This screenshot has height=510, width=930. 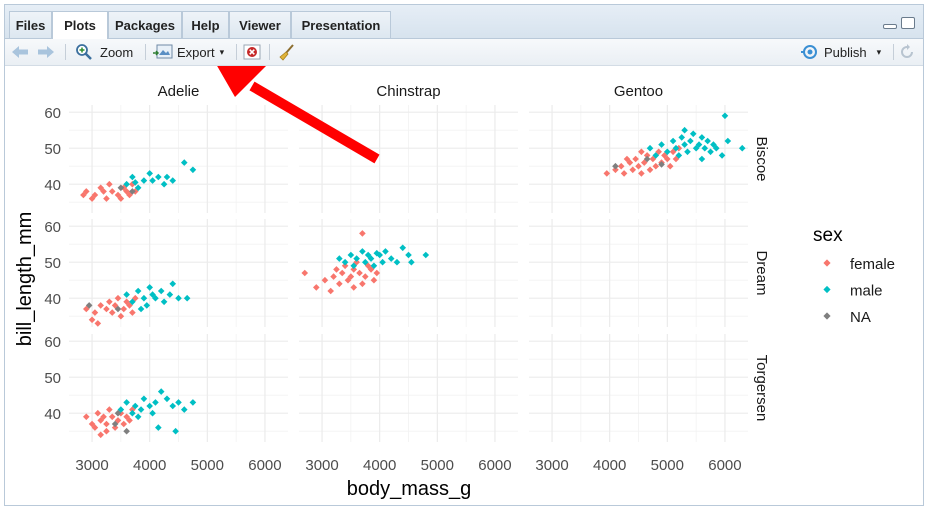 What do you see at coordinates (341, 24) in the screenshot?
I see `tab-presentation: Presentation` at bounding box center [341, 24].